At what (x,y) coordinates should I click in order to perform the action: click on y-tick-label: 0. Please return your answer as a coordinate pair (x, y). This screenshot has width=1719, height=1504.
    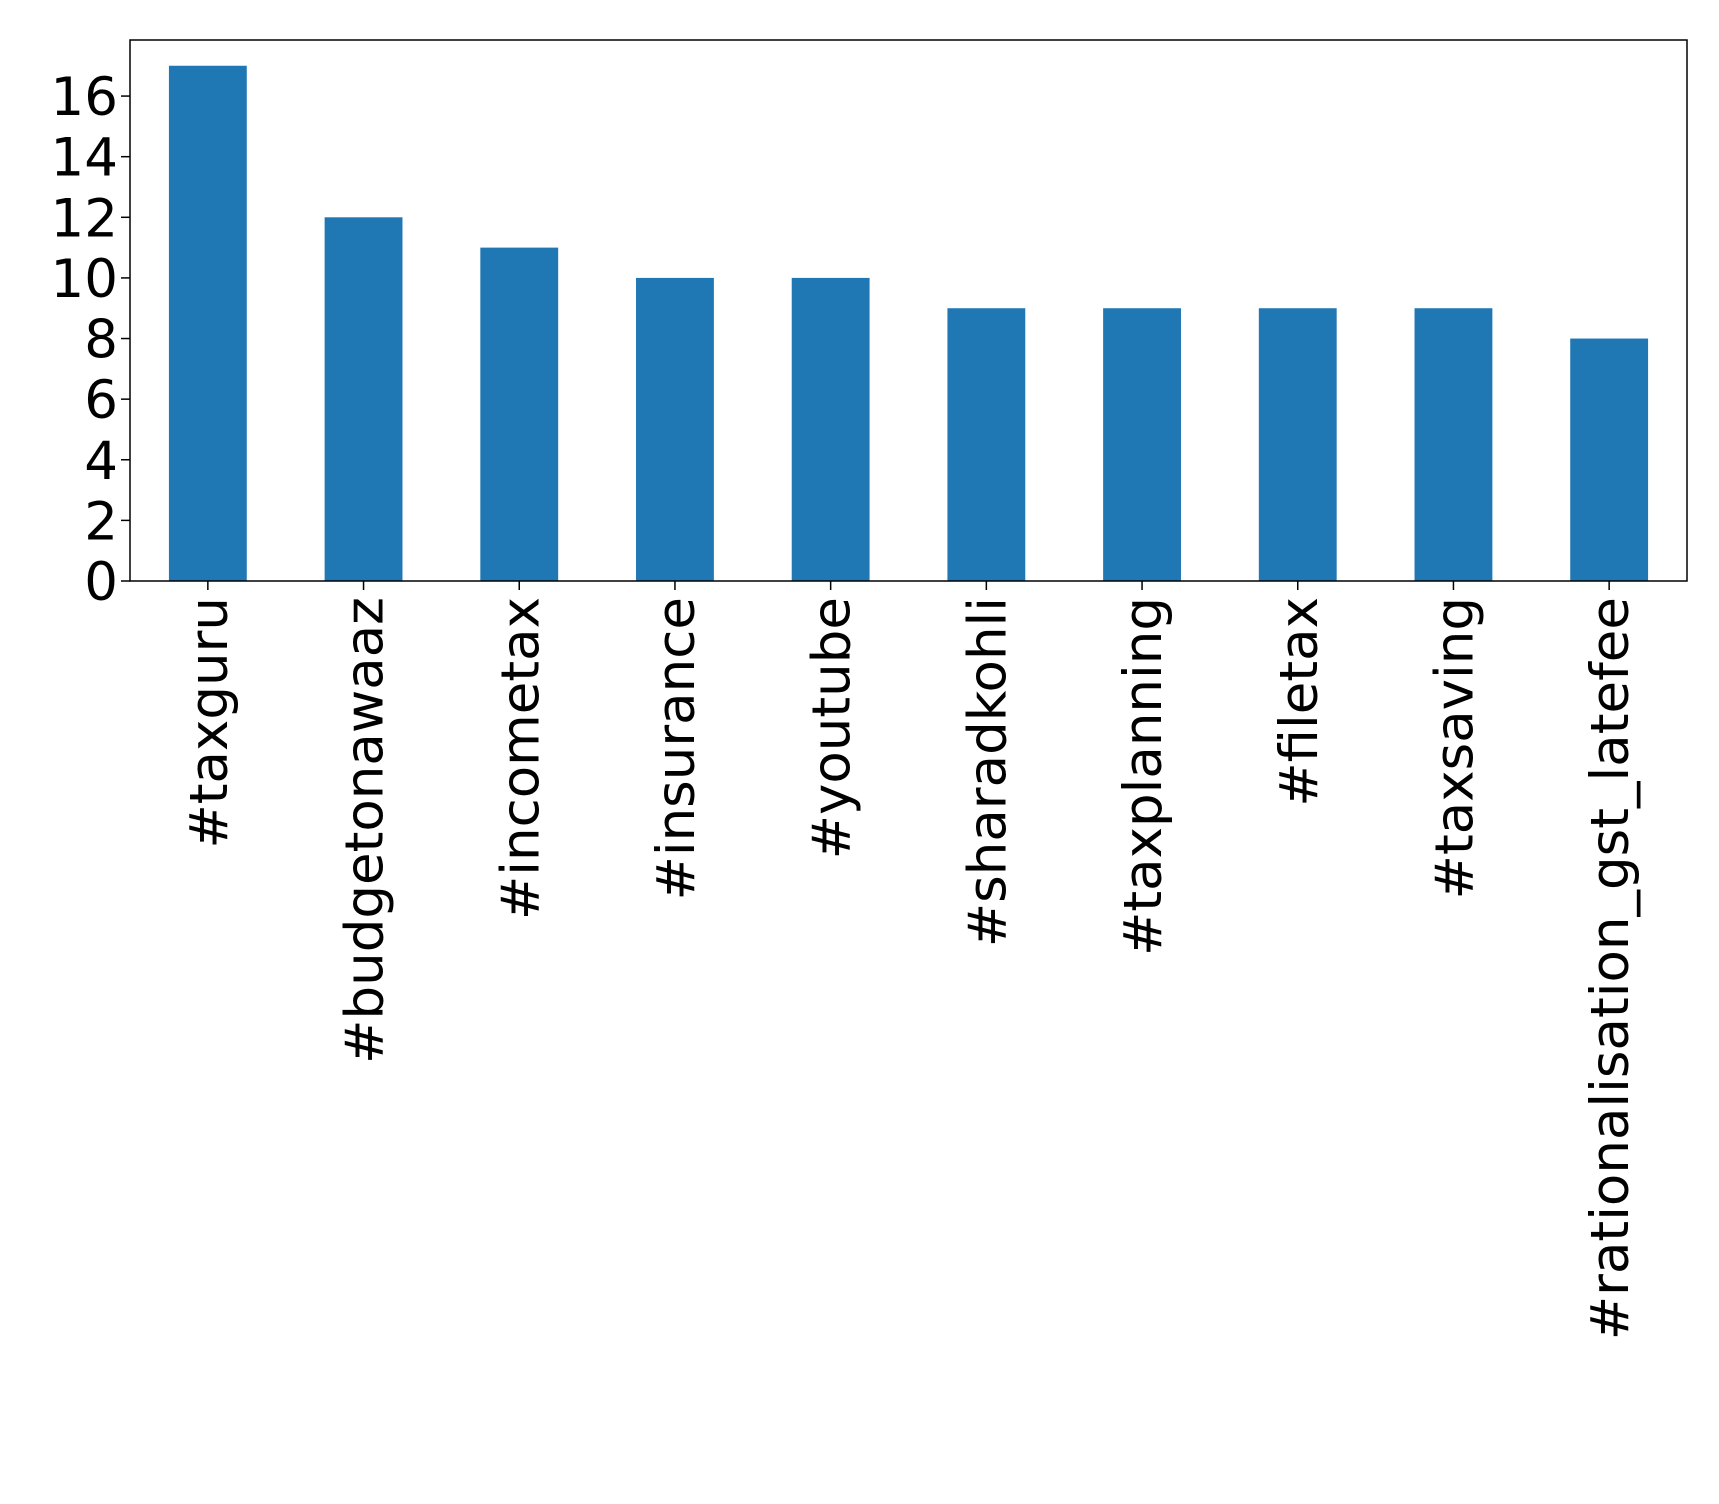
    Looking at the image, I should click on (101, 582).